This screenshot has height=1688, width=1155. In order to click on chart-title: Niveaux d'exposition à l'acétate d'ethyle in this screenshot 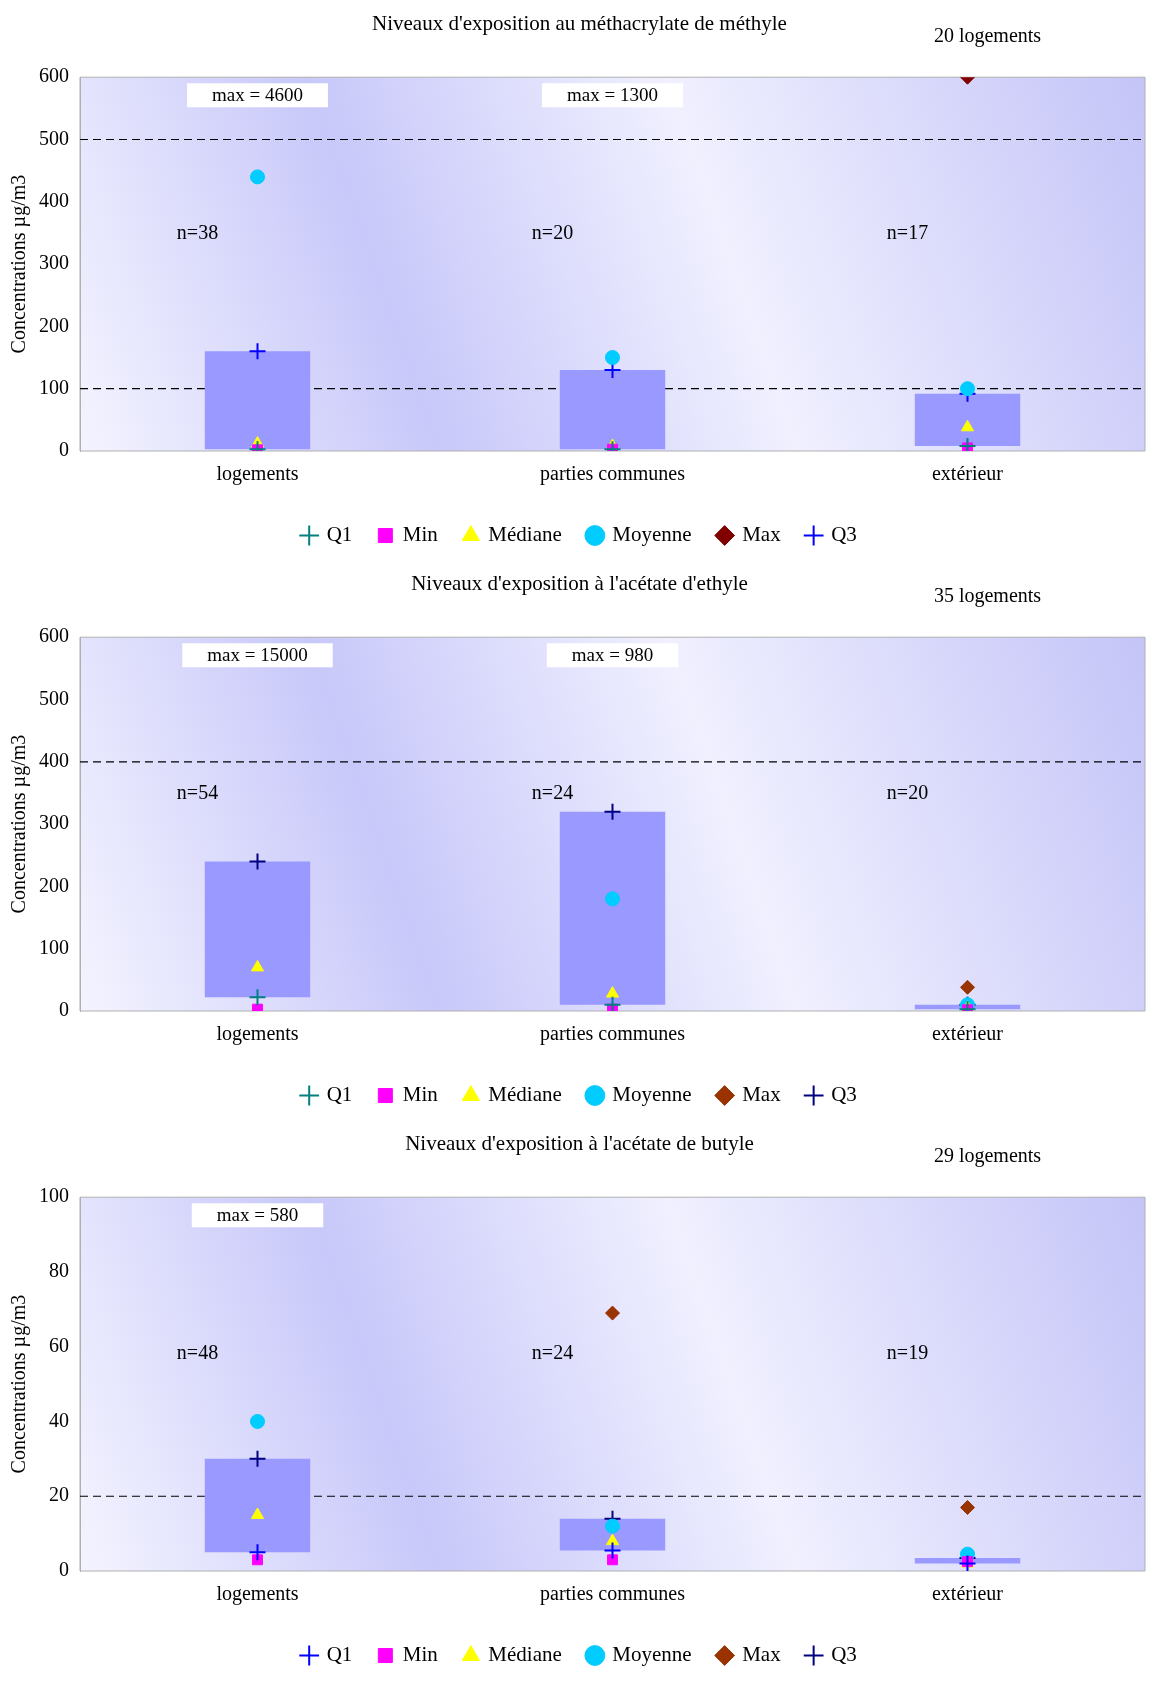, I will do `click(579, 583)`.